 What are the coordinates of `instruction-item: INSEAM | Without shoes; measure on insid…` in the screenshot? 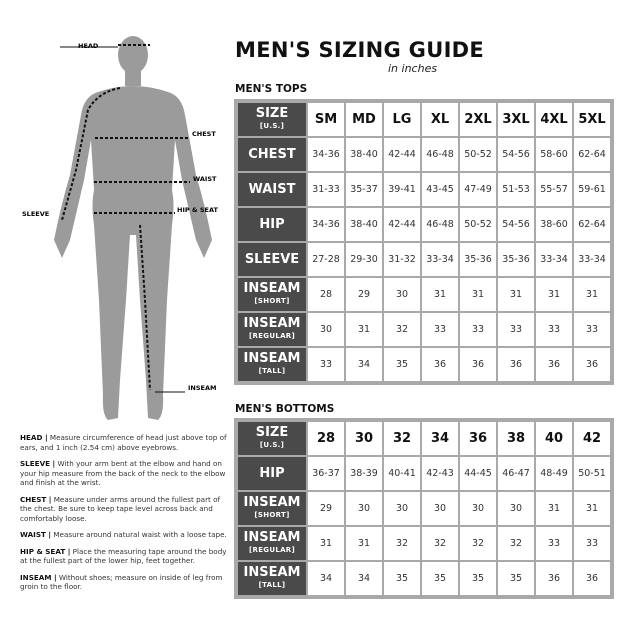 It's located at (125, 582).